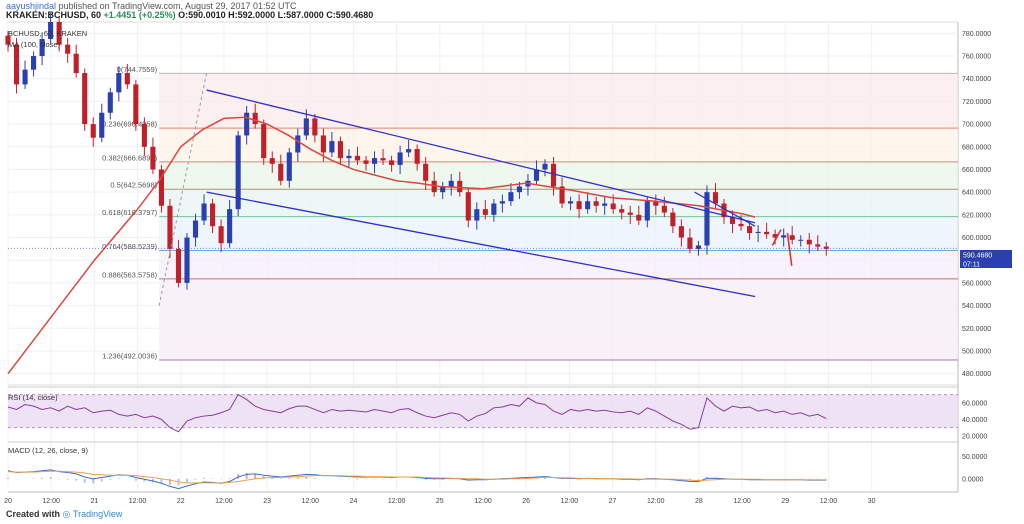 The height and width of the screenshot is (524, 1024). I want to click on y-tick-label: 640.0000, so click(976, 193).